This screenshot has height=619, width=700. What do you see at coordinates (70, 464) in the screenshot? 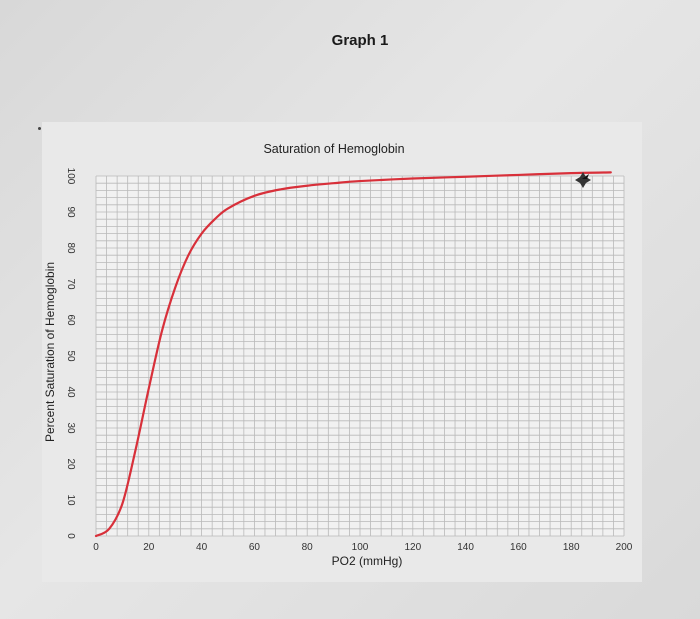
I see `y-tick-label: 20` at bounding box center [70, 464].